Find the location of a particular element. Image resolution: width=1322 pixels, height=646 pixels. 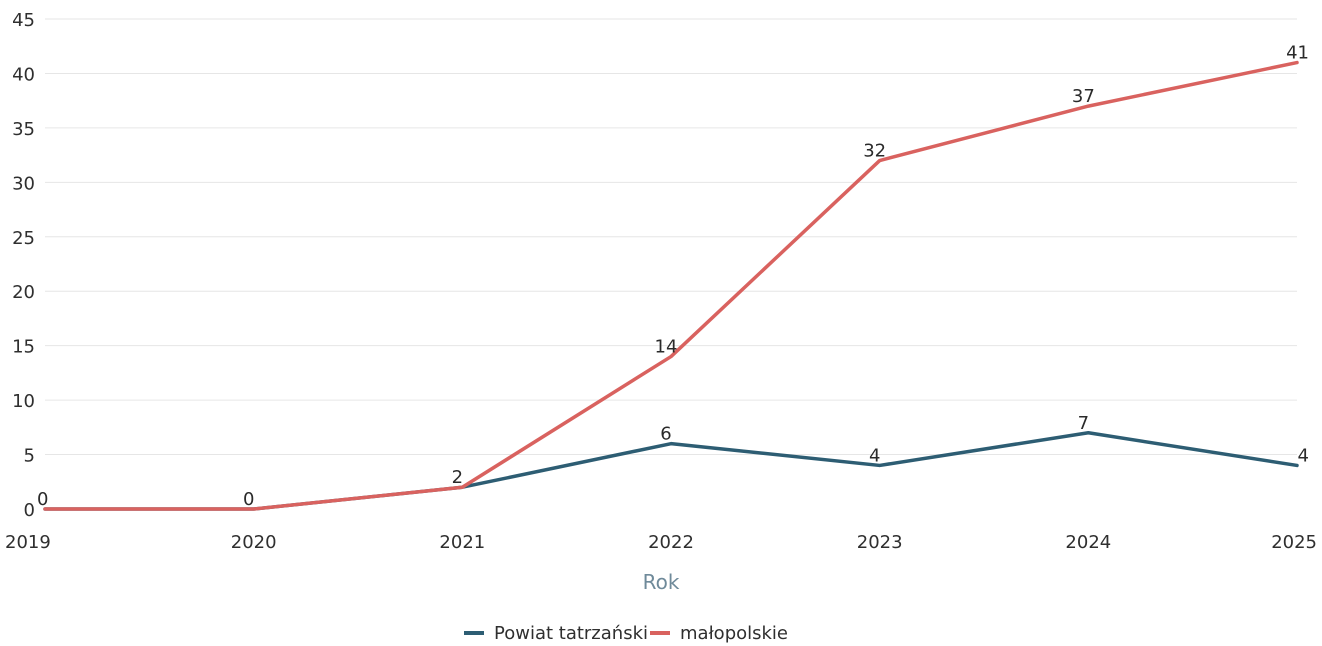

y-tick-label: 35 is located at coordinates (23, 129).